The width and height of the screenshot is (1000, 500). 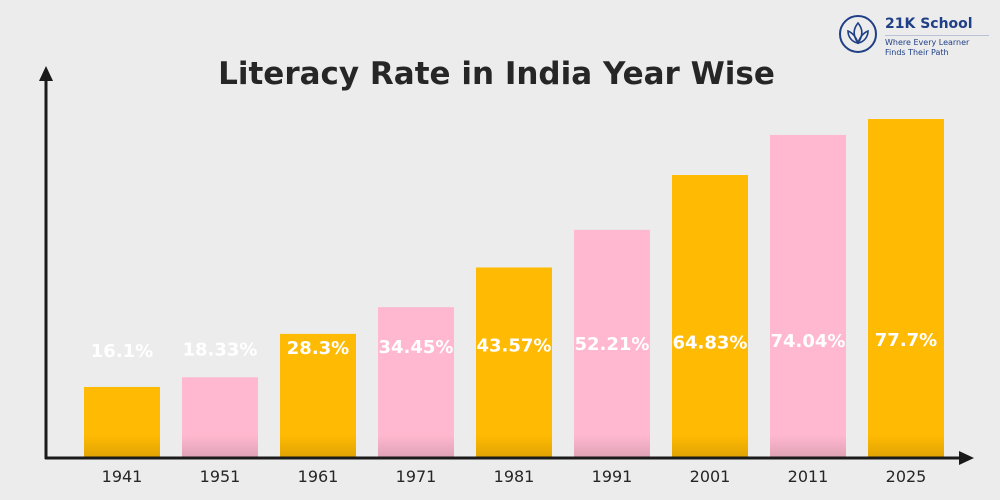 I want to click on data-label: 52.21%, so click(x=612, y=344).